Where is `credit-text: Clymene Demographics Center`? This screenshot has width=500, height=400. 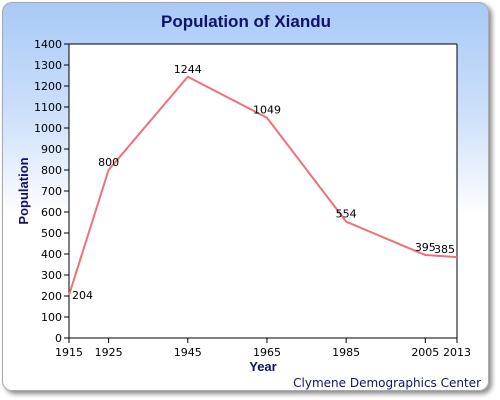 credit-text: Clymene Demographics Center is located at coordinates (387, 383).